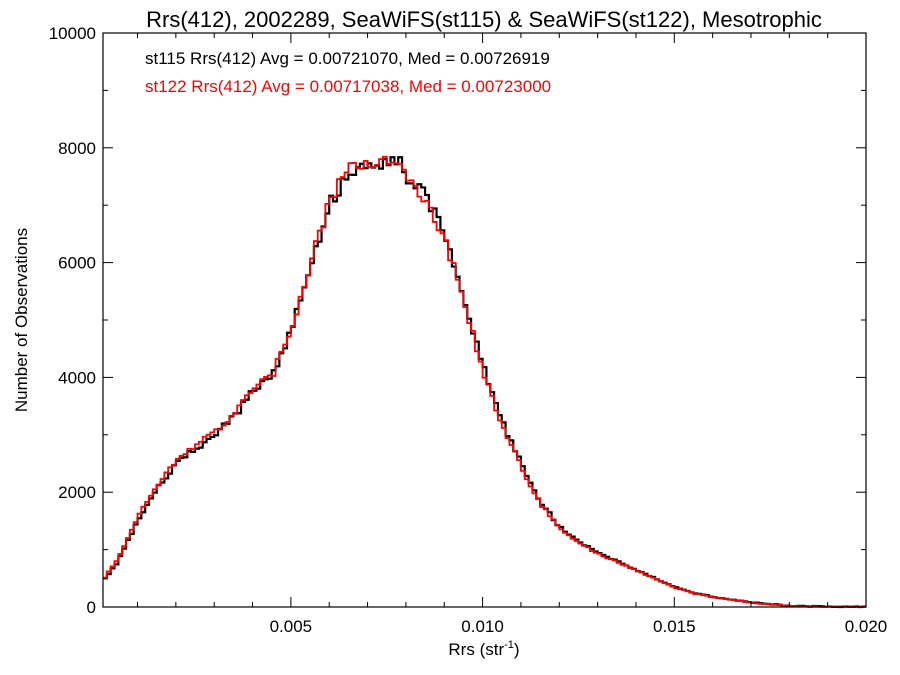  Describe the element at coordinates (77, 263) in the screenshot. I see `y-tick-label: 6000` at that location.